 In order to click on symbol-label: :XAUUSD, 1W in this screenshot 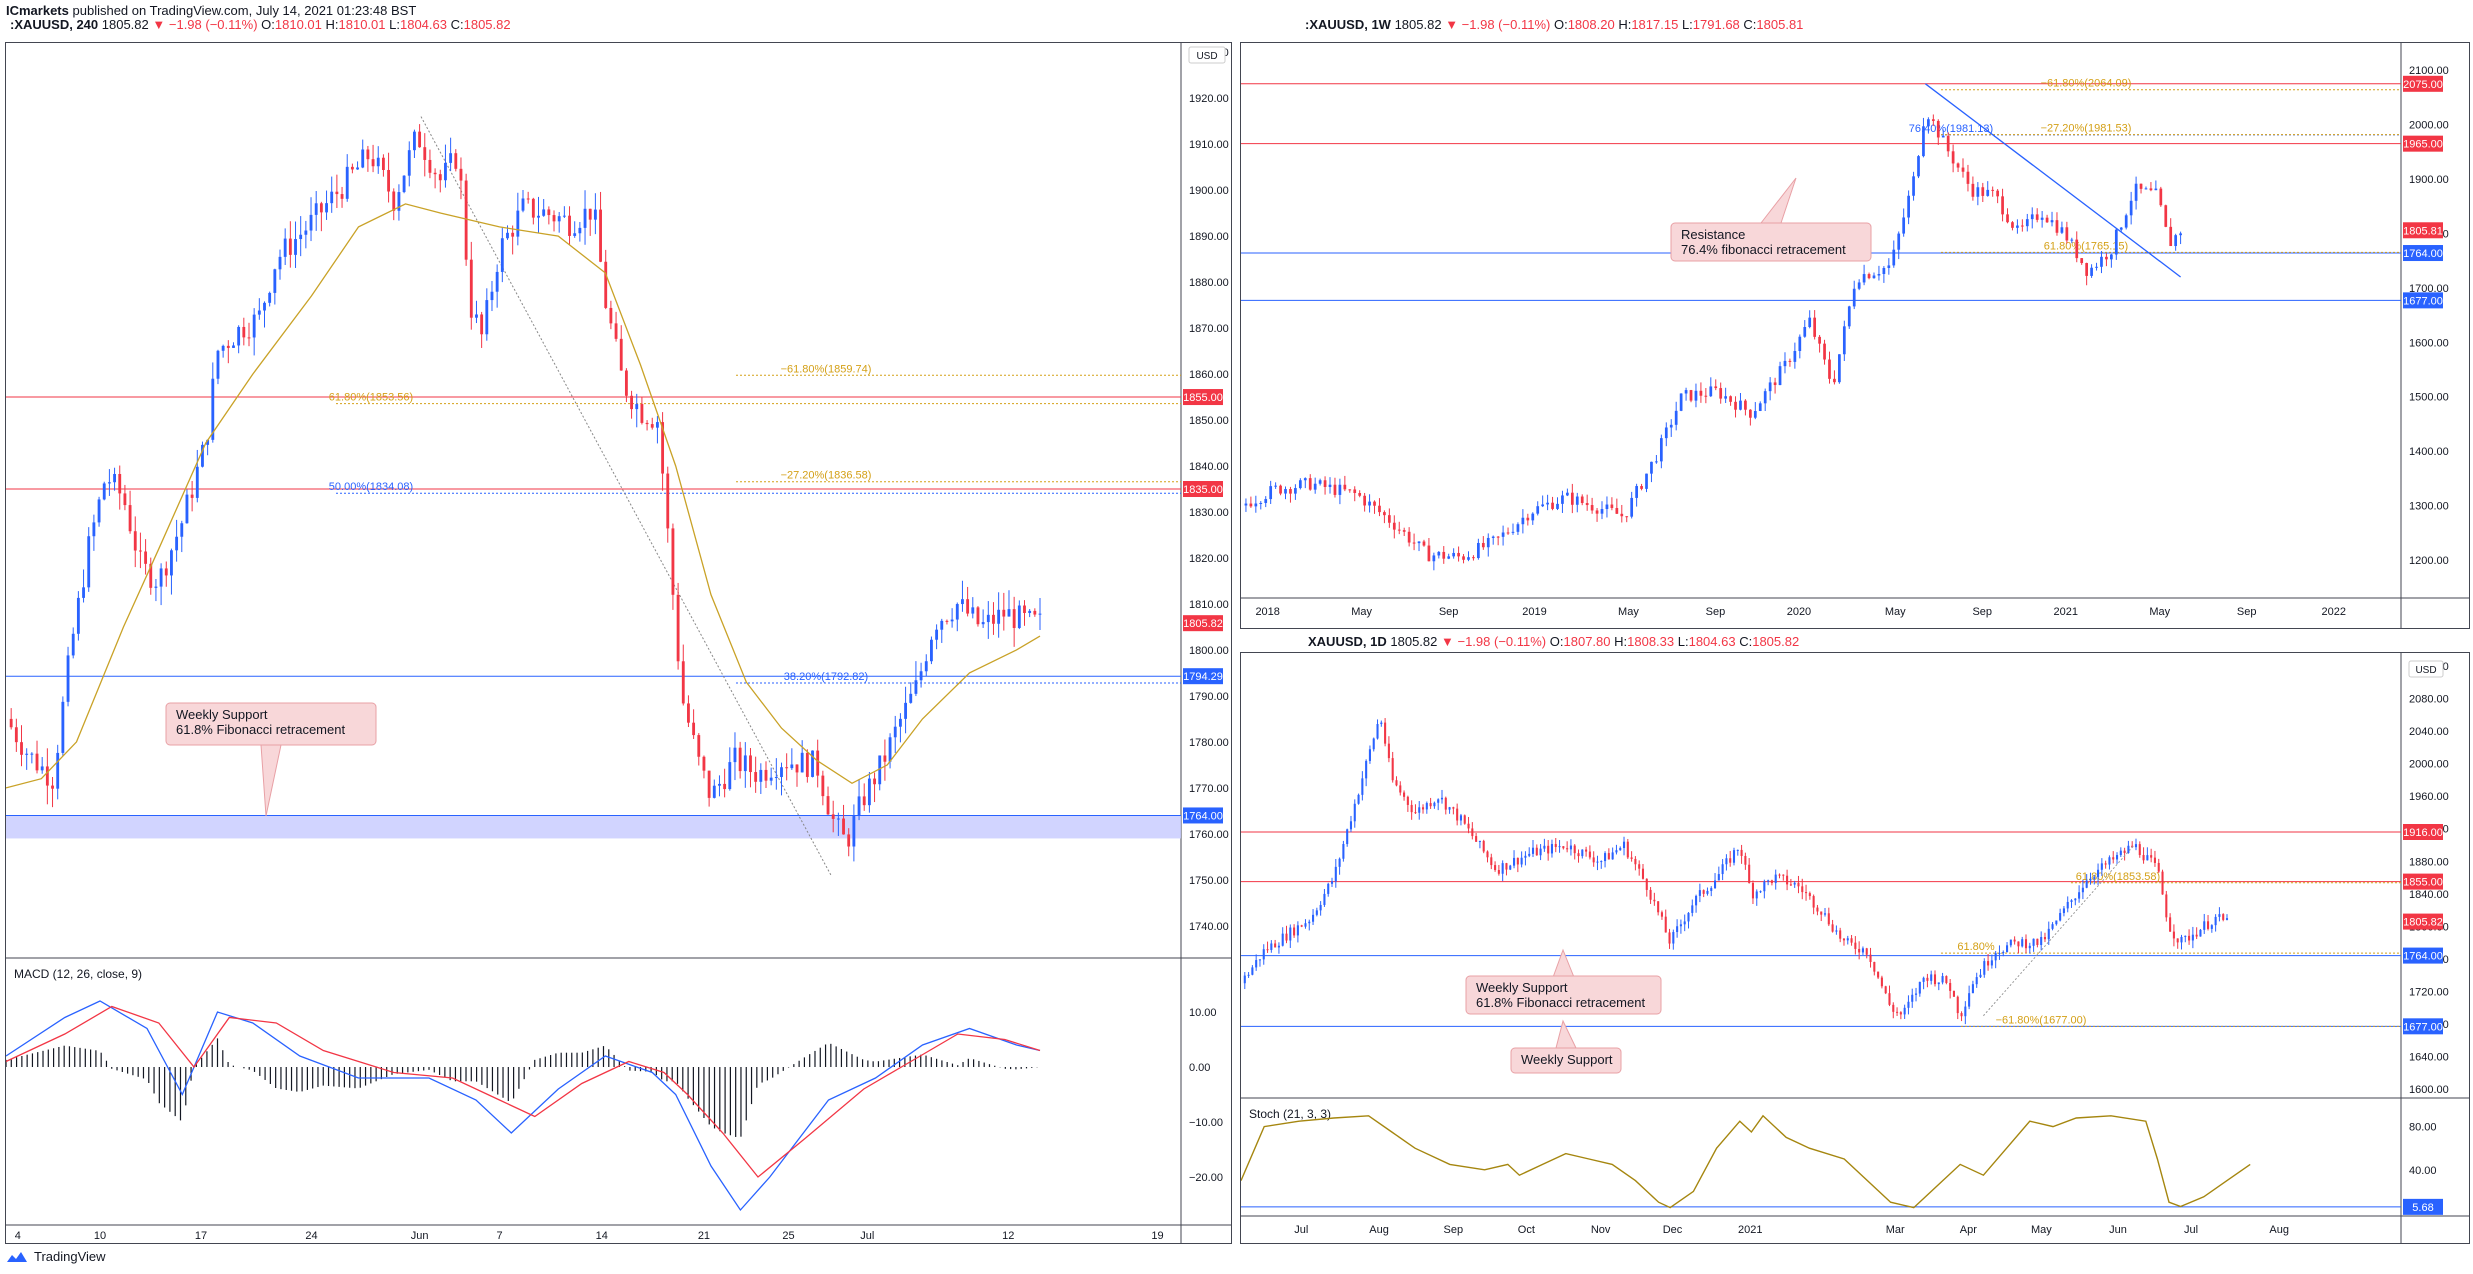, I will do `click(1348, 24)`.